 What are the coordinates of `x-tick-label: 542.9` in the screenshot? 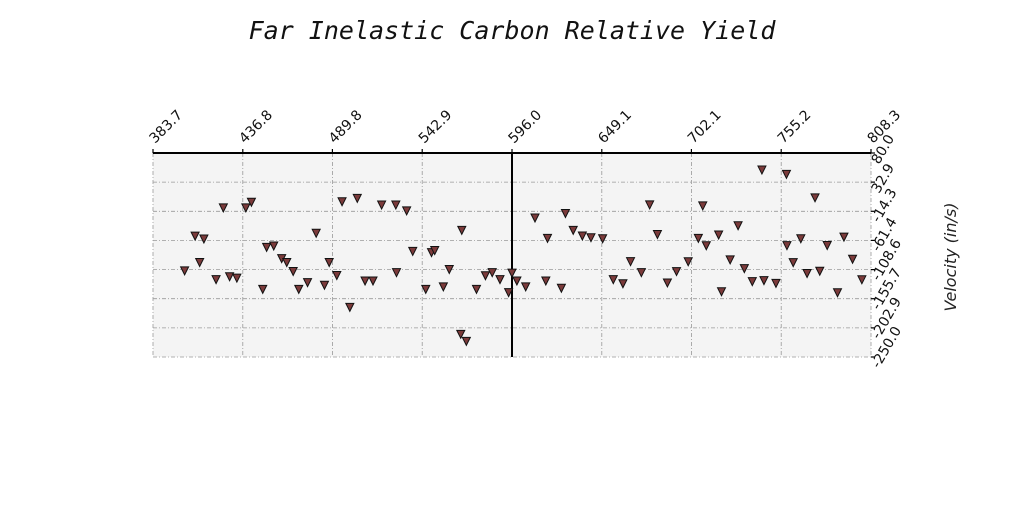 It's located at (436, 127).